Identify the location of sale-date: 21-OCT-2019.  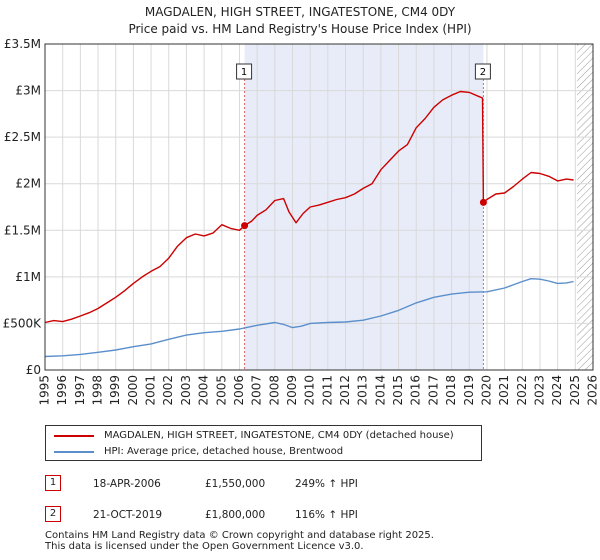
(127, 515).